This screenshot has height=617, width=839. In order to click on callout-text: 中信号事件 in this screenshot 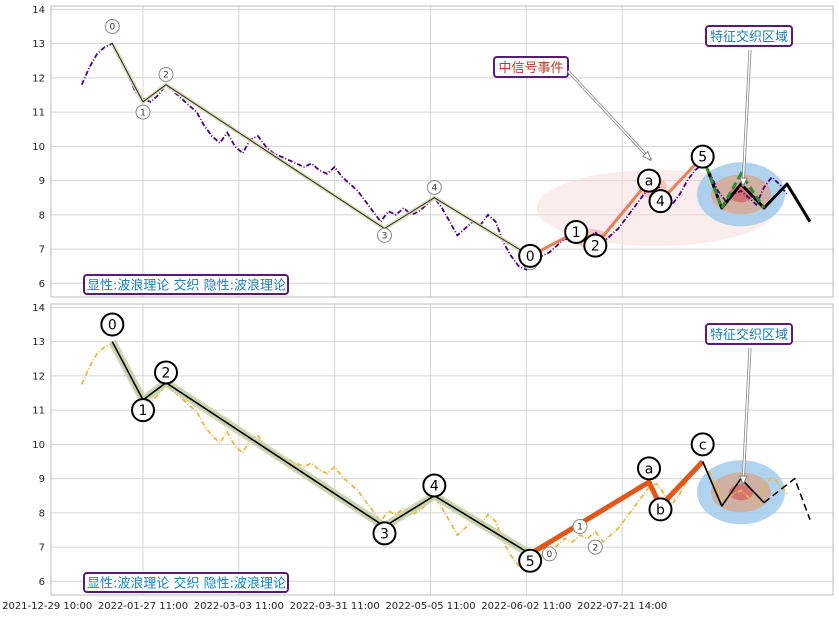, I will do `click(530, 68)`.